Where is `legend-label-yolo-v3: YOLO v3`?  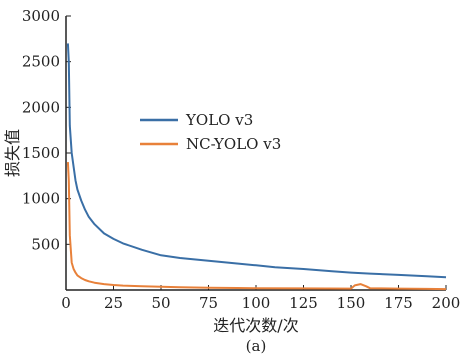 legend-label-yolo-v3: YOLO v3 is located at coordinates (219, 120).